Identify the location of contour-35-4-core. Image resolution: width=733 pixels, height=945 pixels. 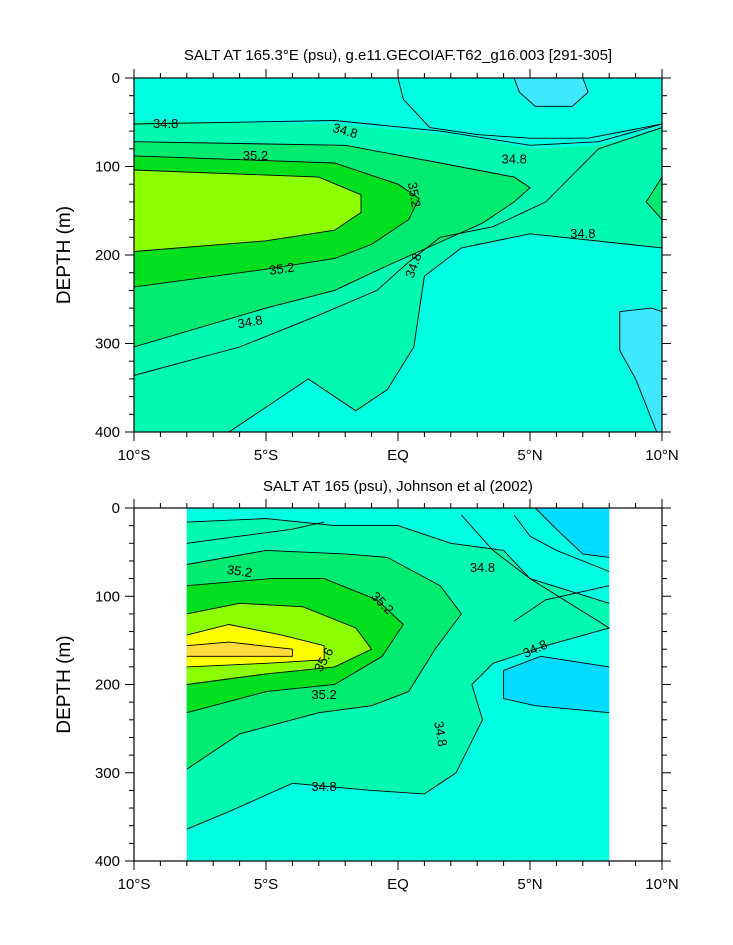
(248, 210).